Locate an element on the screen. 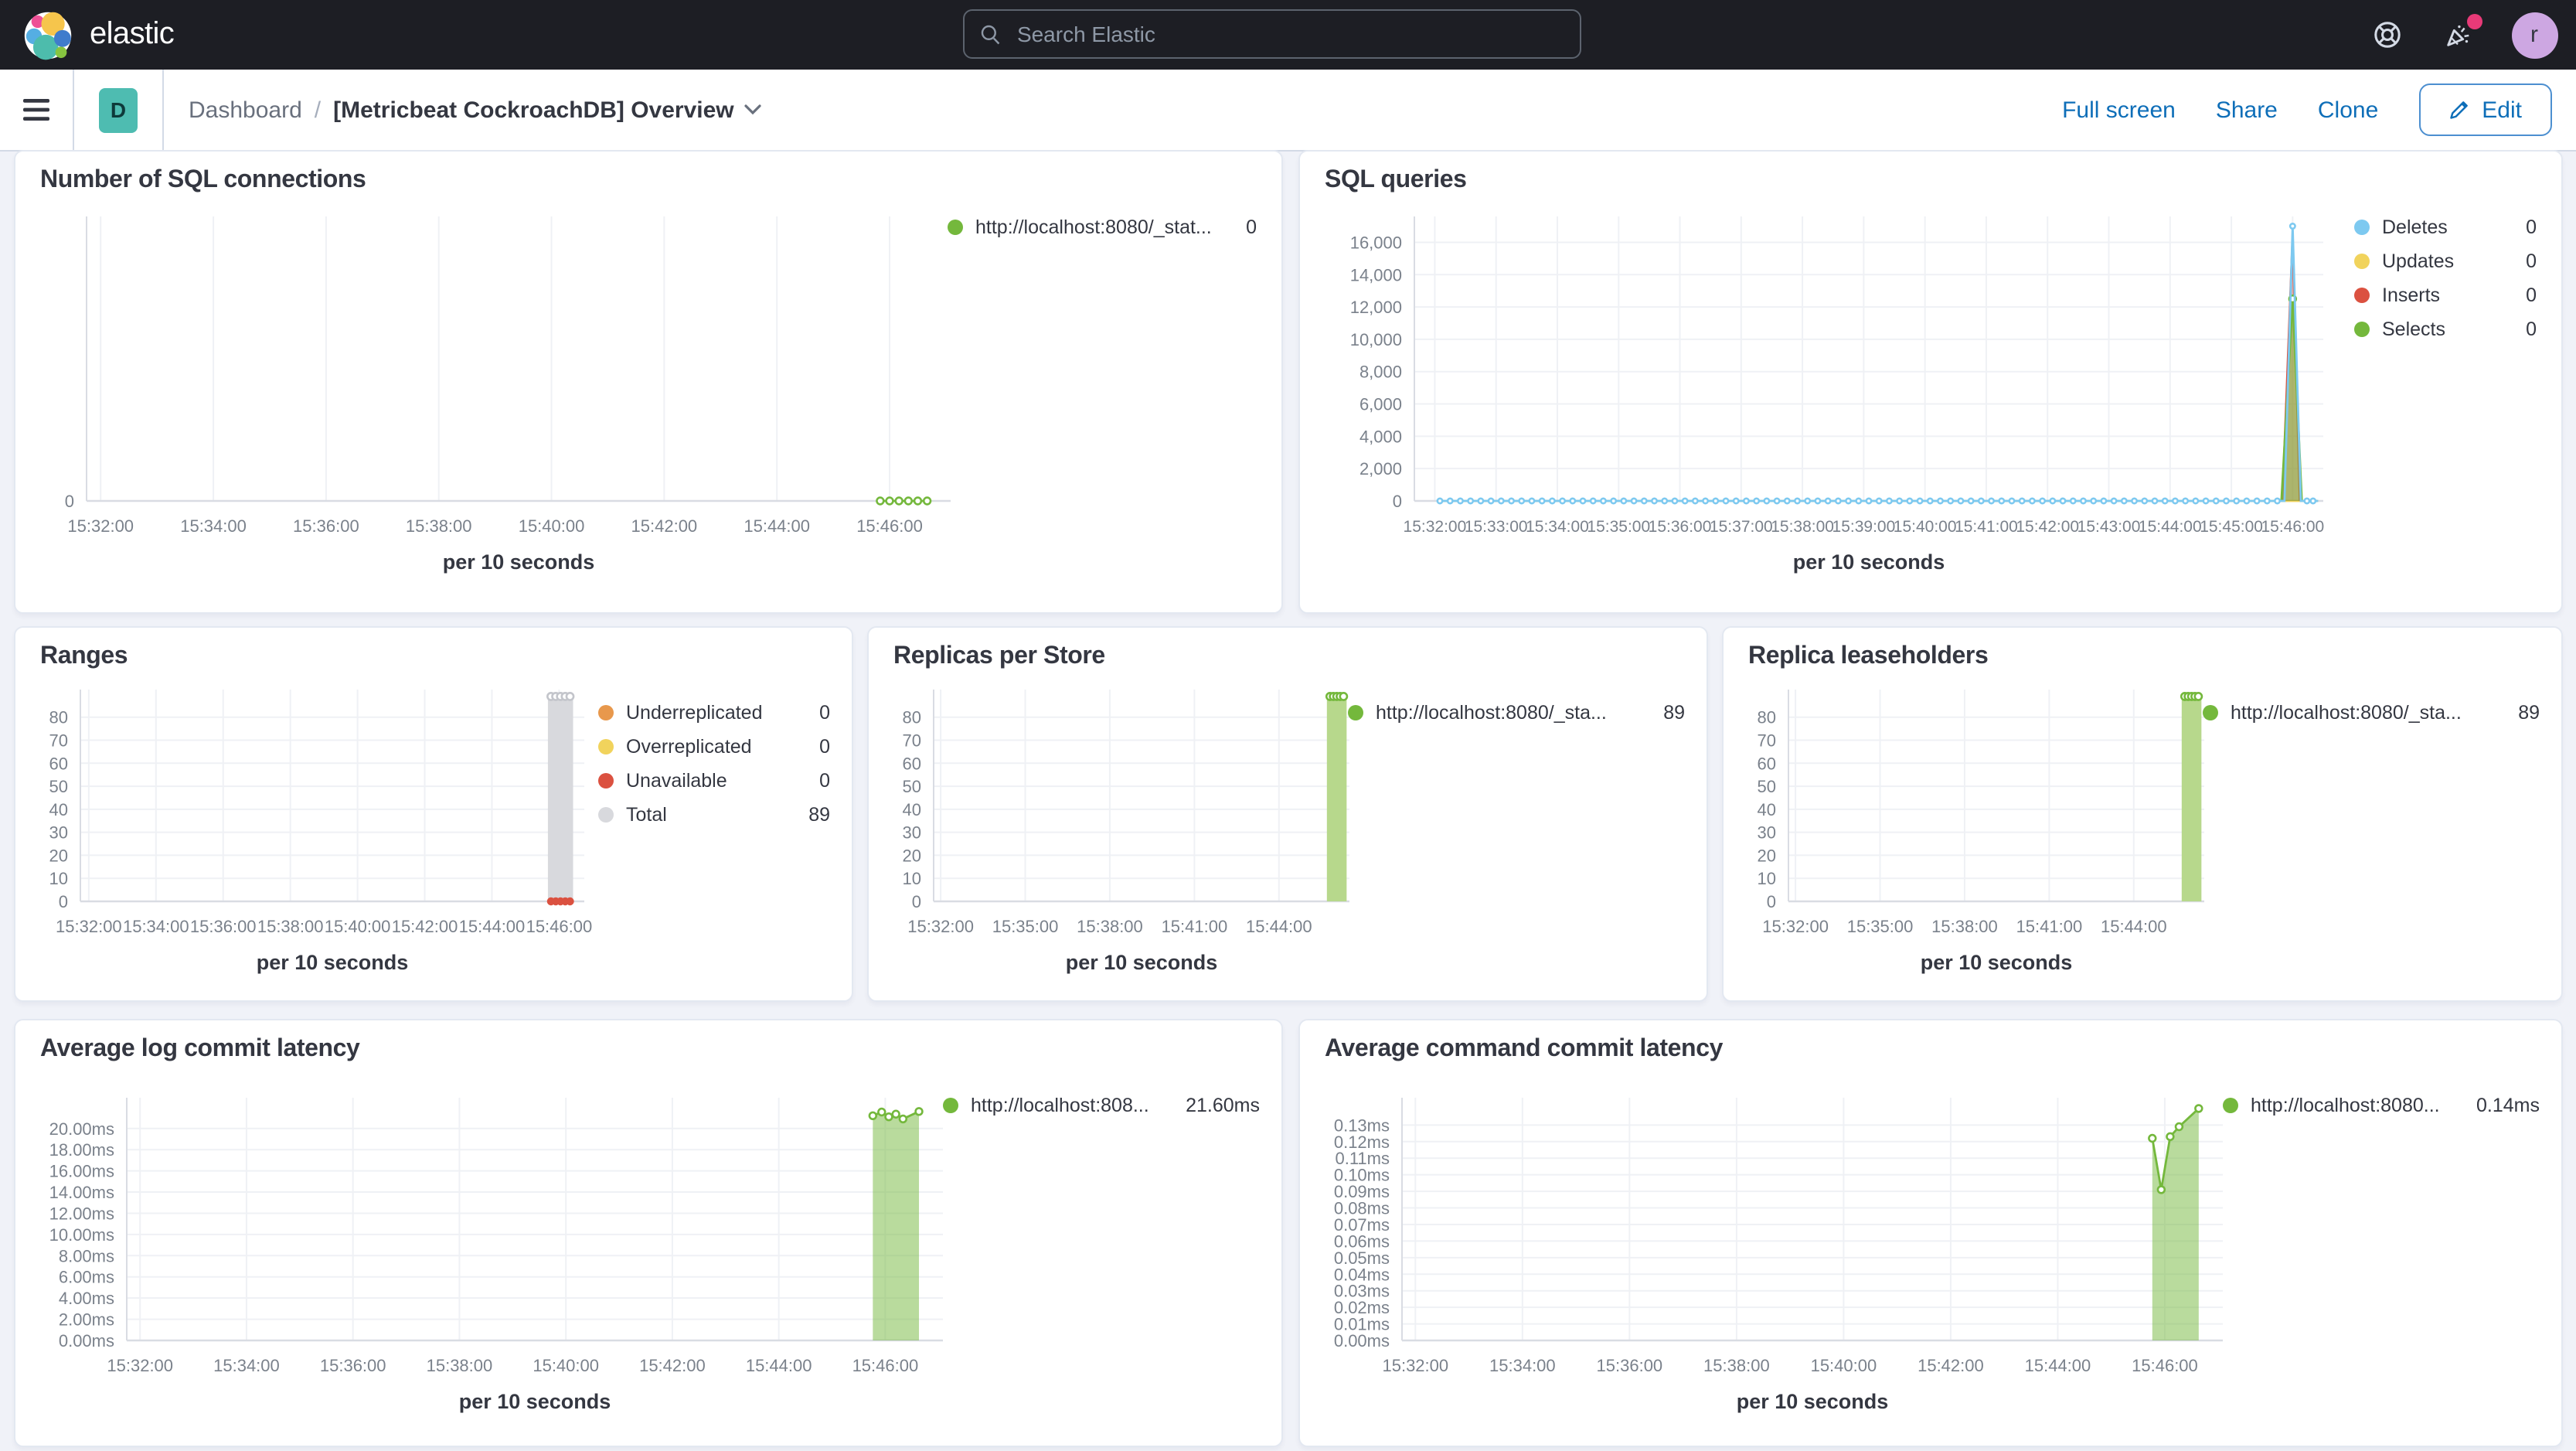 This screenshot has width=2576, height=1451. user-avatar: r is located at coordinates (2534, 35).